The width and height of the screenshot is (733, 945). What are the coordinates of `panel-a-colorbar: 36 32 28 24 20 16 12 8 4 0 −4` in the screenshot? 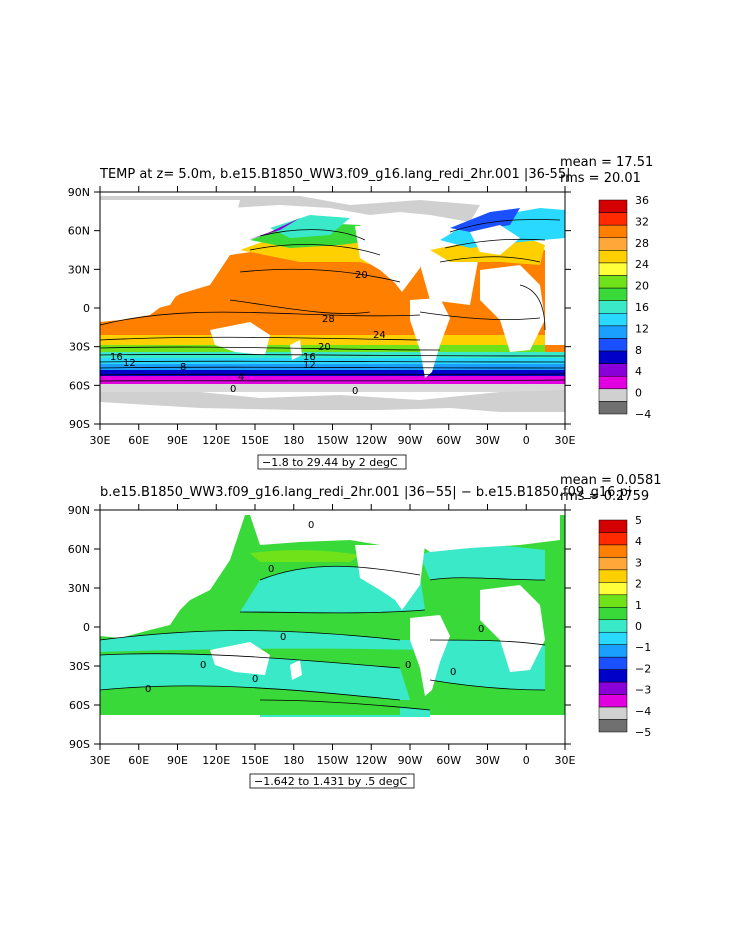 It's located at (624, 307).